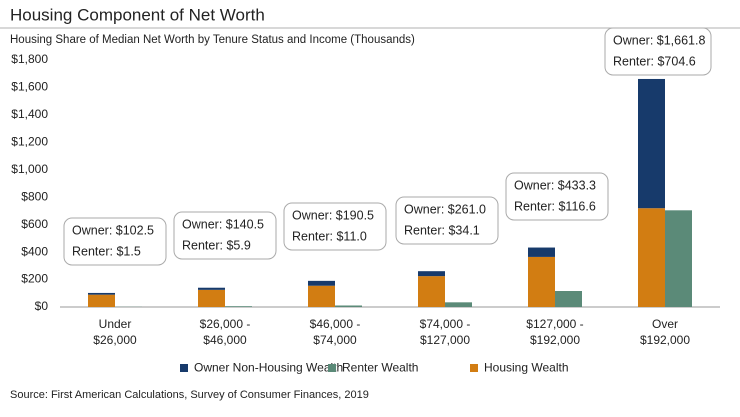 The image size is (740, 417). What do you see at coordinates (34, 251) in the screenshot?
I see `y-tick-label: $400` at bounding box center [34, 251].